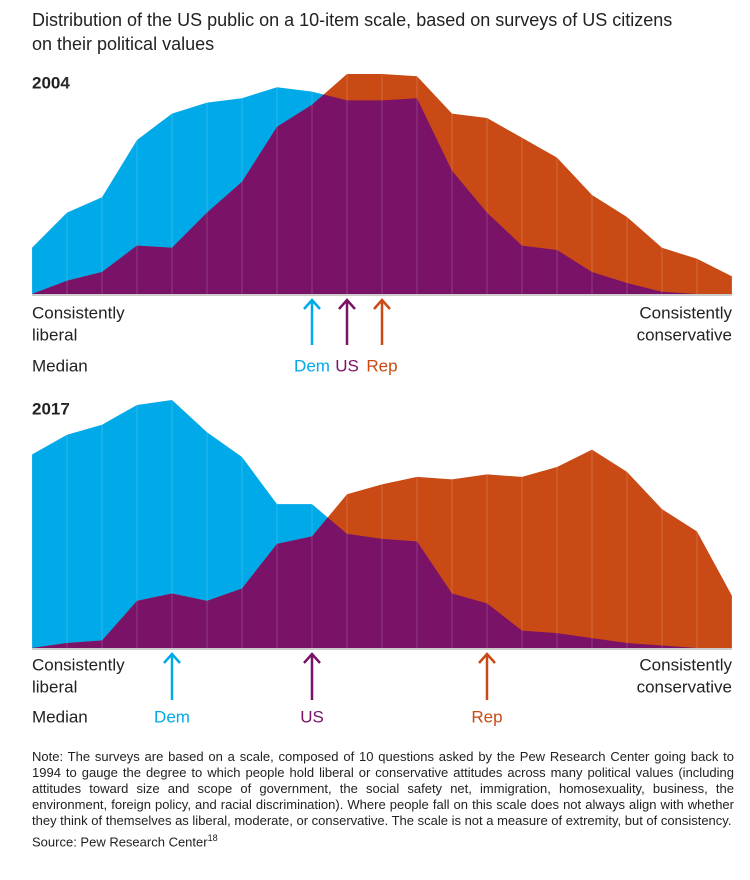 The image size is (750, 880). I want to click on source: Source: Pew Research Center18, so click(125, 841).